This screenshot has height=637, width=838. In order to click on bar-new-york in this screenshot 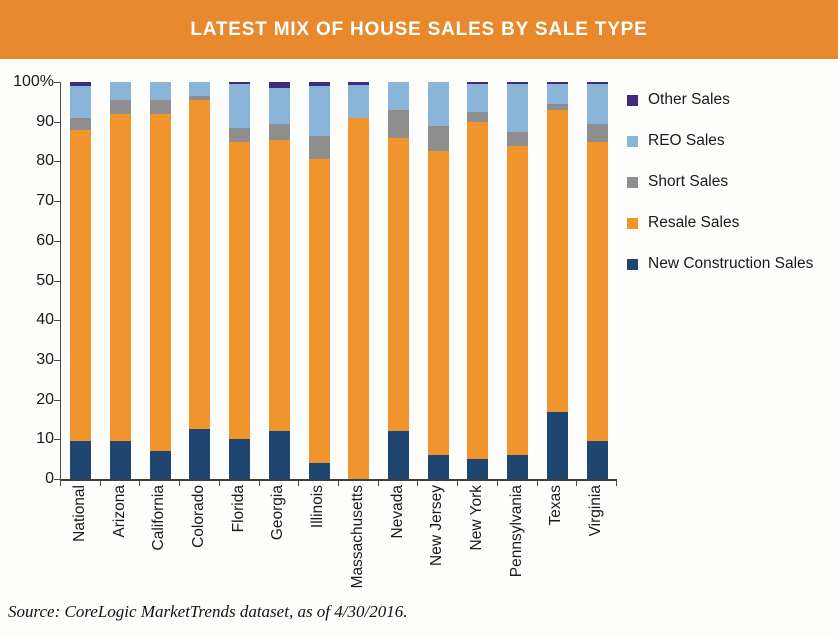, I will do `click(478, 280)`.